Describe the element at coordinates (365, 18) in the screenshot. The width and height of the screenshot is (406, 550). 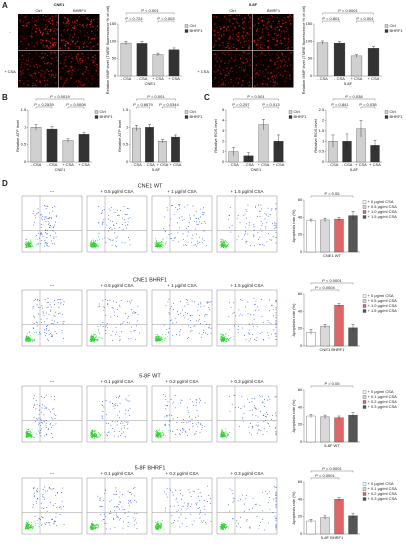
I see `p-value: P = 0.001` at that location.